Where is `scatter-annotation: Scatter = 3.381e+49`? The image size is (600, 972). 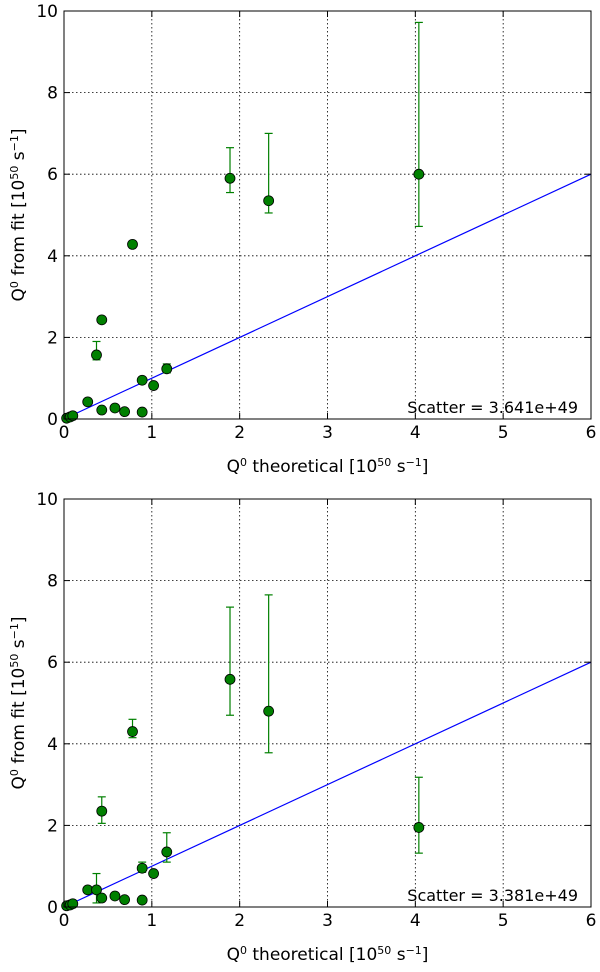 scatter-annotation: Scatter = 3.381e+49 is located at coordinates (492, 895).